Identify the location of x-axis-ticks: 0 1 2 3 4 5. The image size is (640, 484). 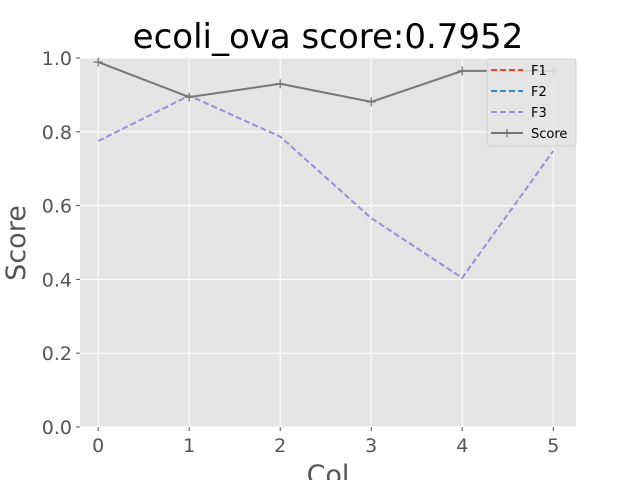
(325, 442).